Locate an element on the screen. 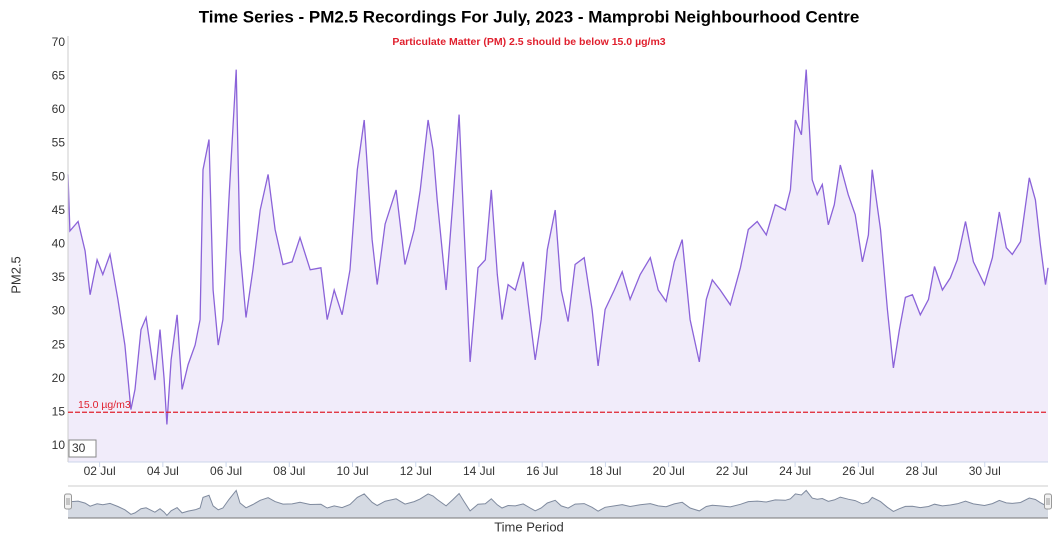 This screenshot has height=543, width=1060. x-tick-label: 02 Jul is located at coordinates (100, 471).